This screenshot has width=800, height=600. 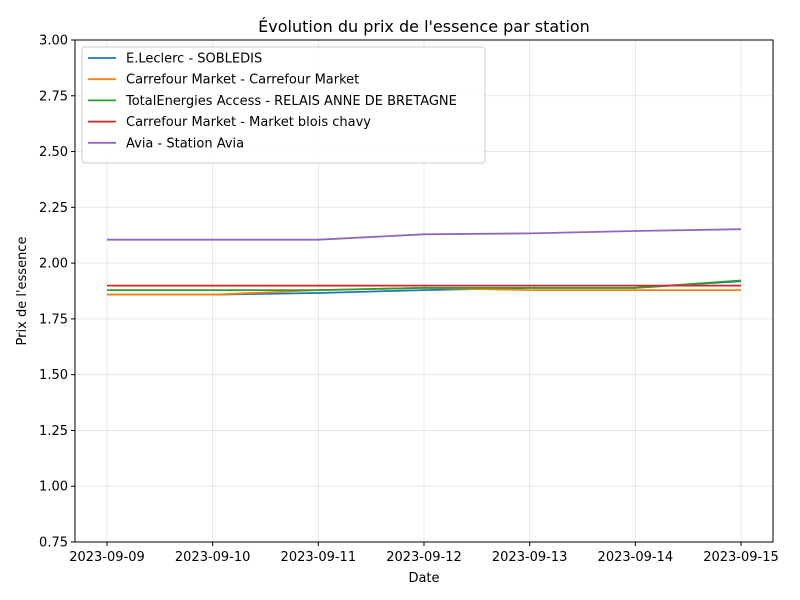 What do you see at coordinates (424, 262) in the screenshot?
I see `series-group` at bounding box center [424, 262].